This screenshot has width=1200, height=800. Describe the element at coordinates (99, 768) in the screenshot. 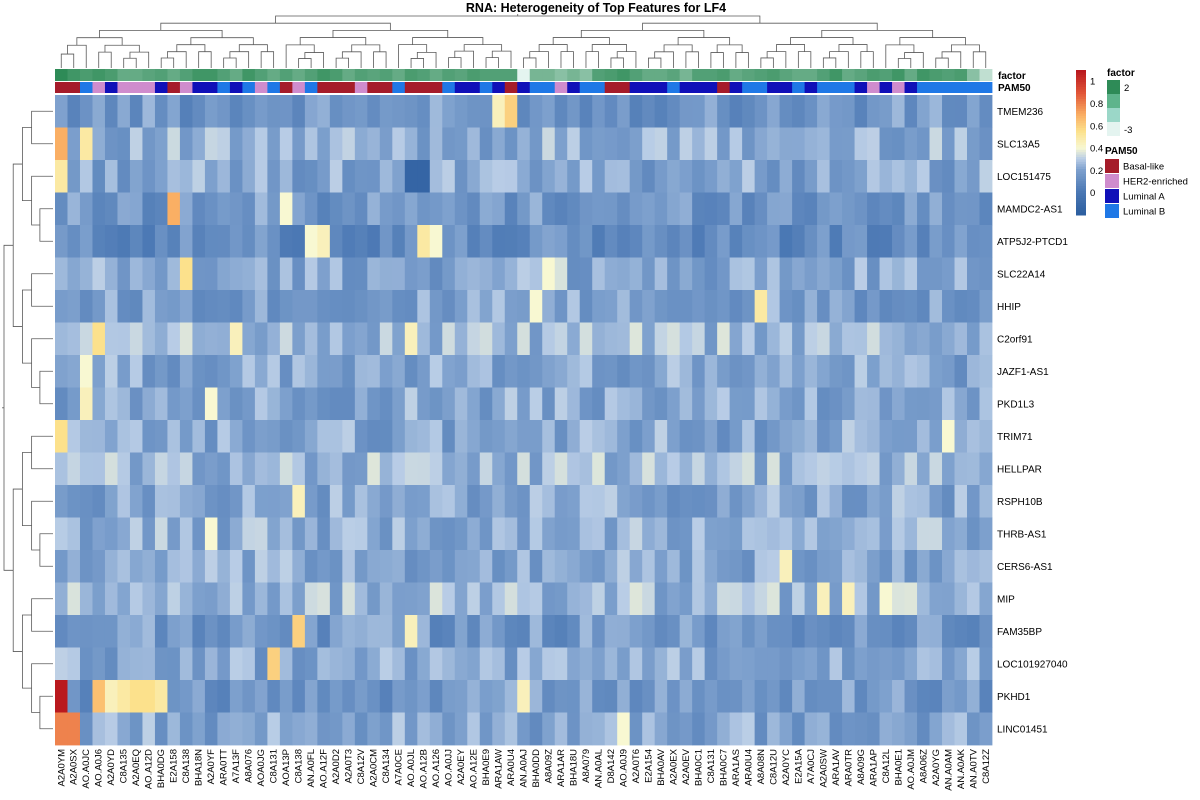

I see `column-label: AO.A0J6` at that location.